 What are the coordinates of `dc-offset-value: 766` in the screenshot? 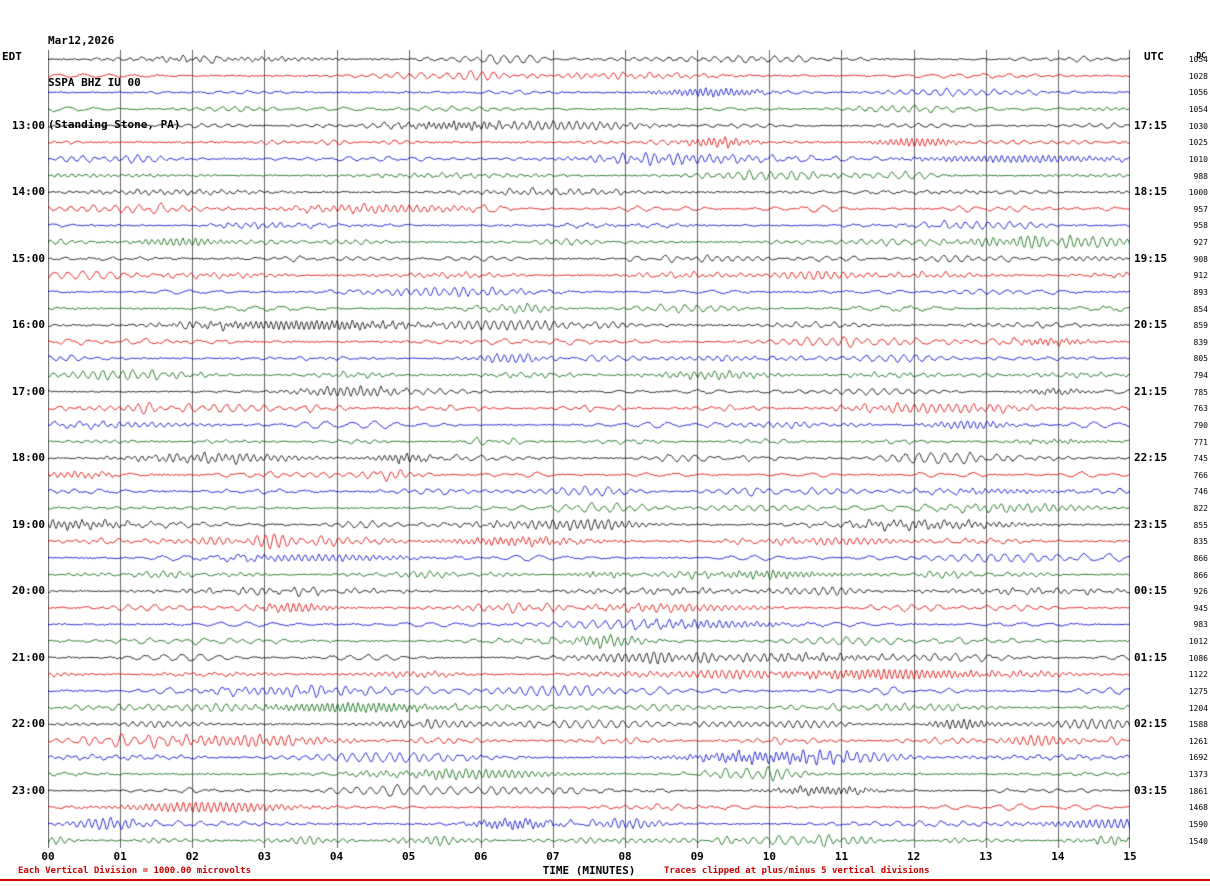 It's located at (1200, 475).